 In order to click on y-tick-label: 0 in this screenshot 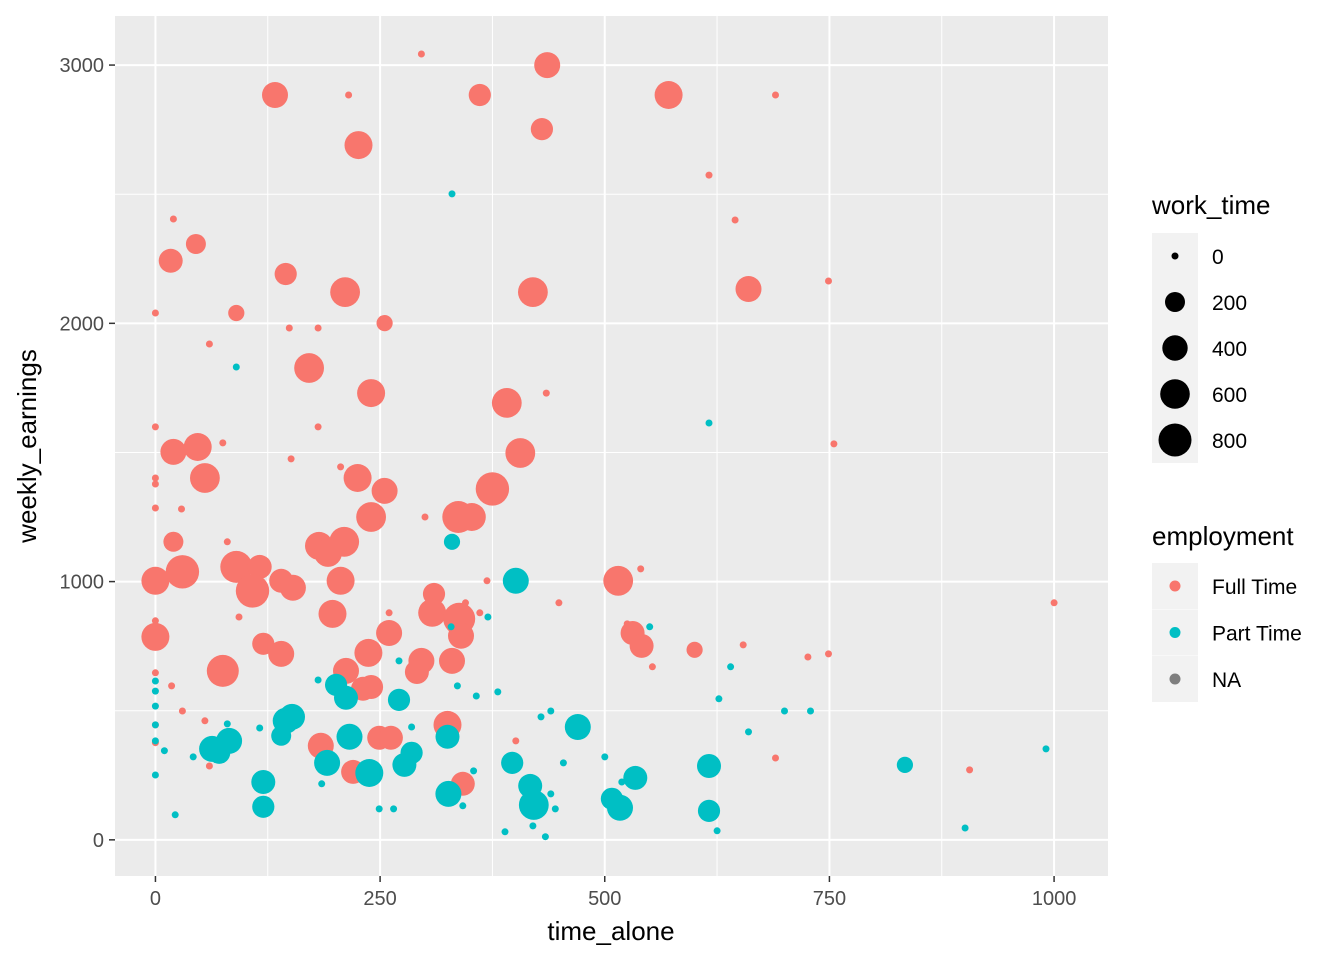, I will do `click(98, 841)`.